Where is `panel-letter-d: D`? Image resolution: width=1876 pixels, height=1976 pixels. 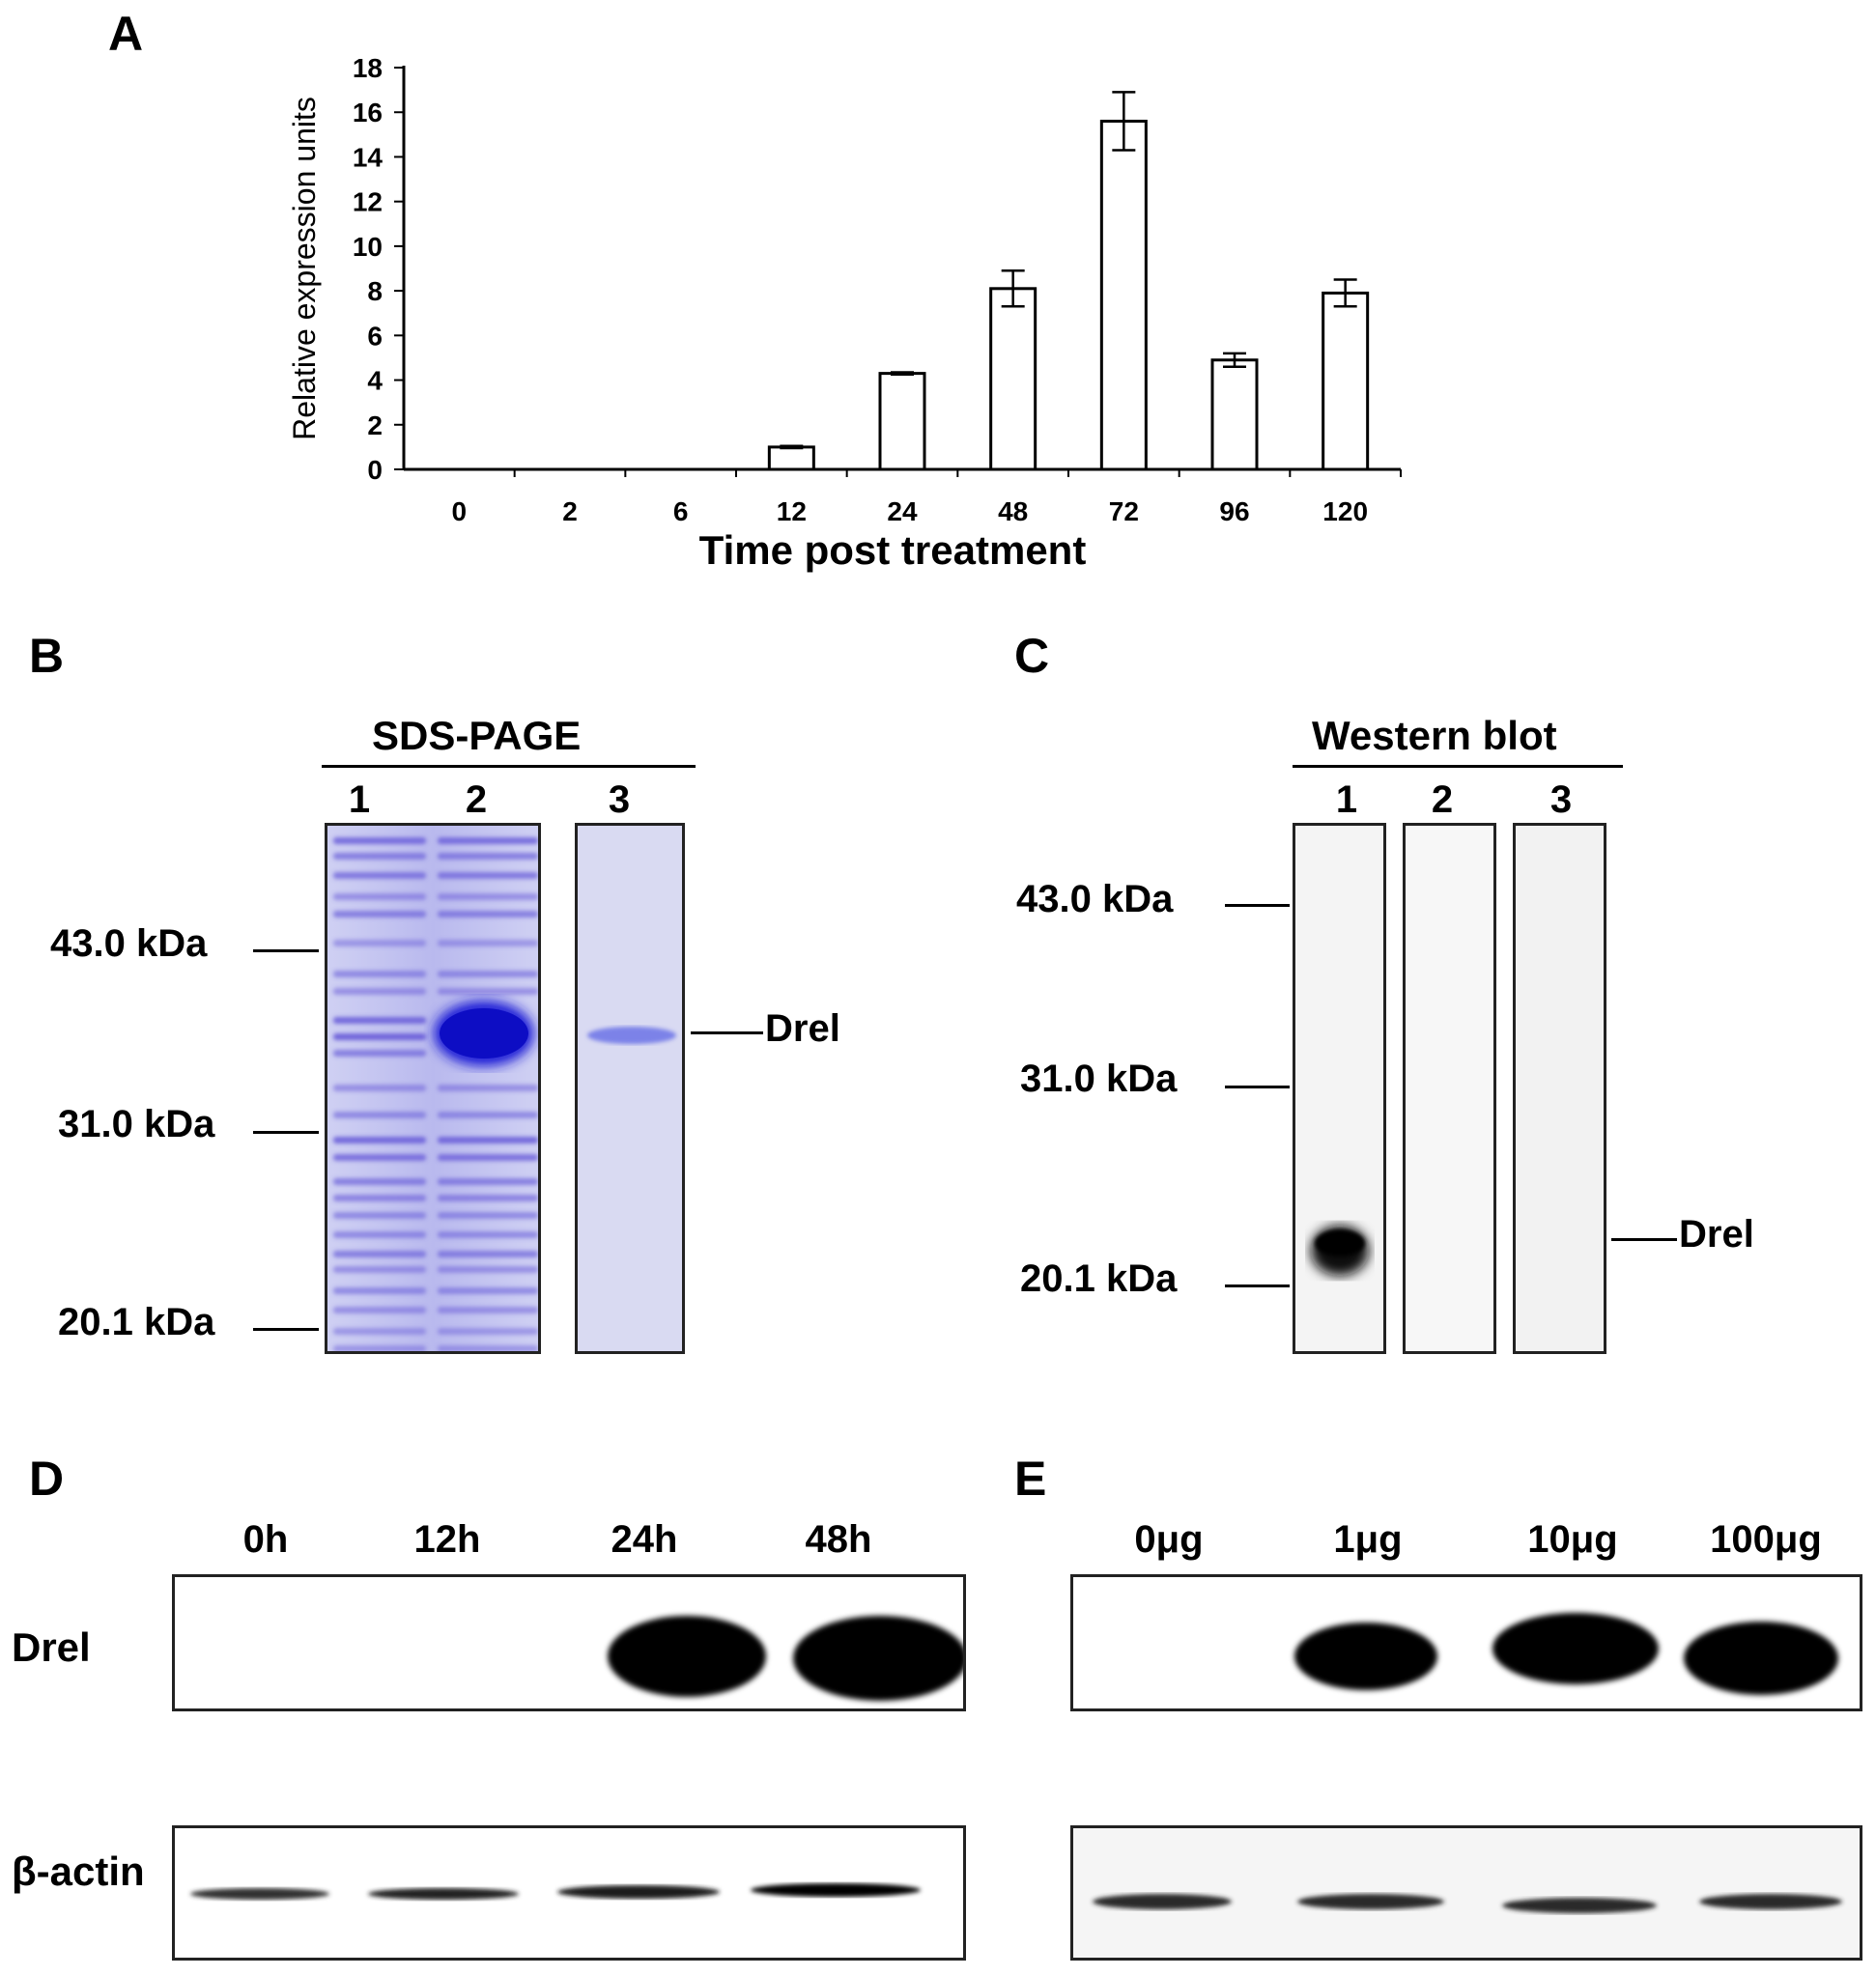 panel-letter-d: D is located at coordinates (47, 1479).